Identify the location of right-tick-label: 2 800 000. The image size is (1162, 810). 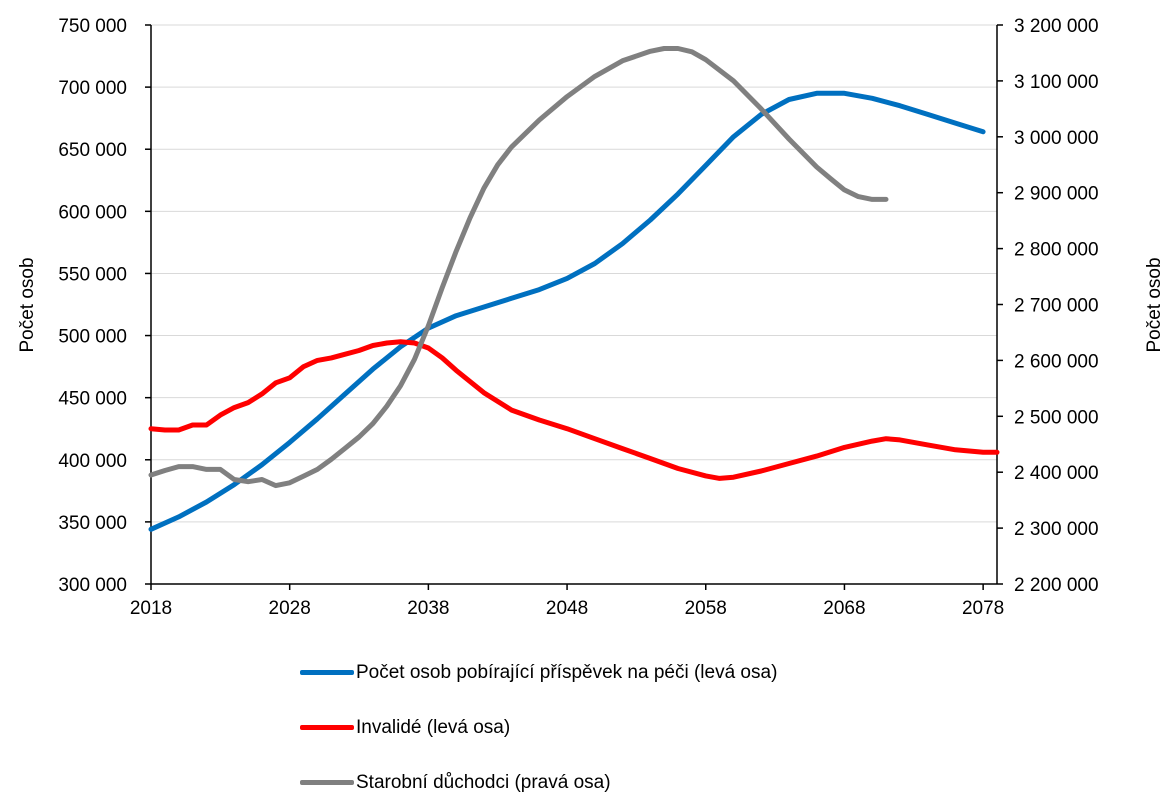
(1056, 250).